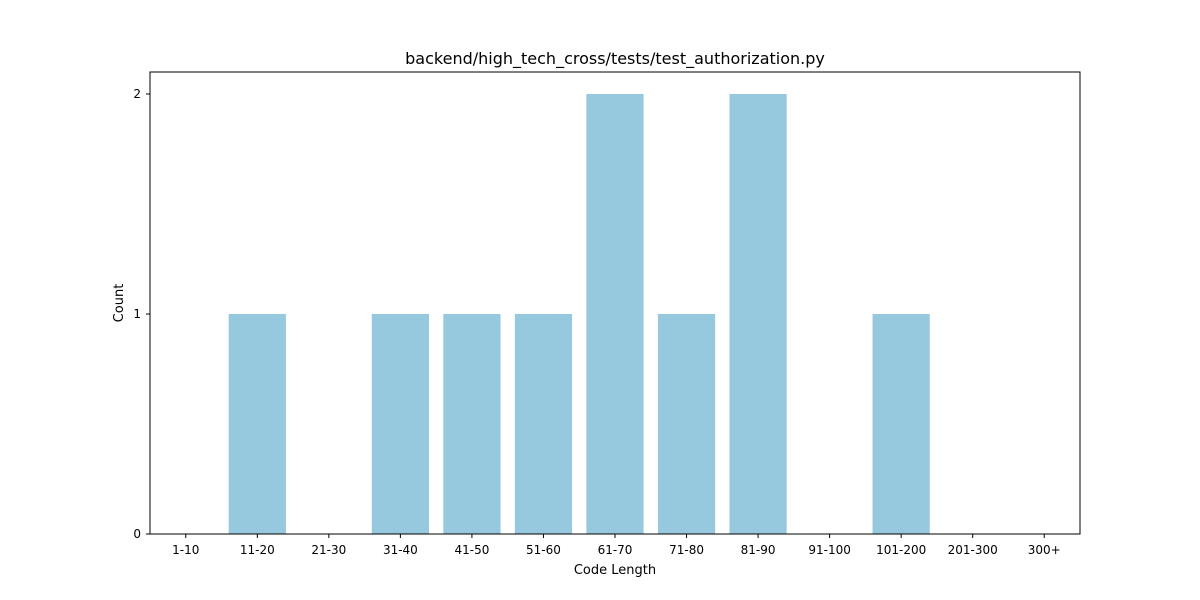 This screenshot has height=600, width=1200. Describe the element at coordinates (141, 314) in the screenshot. I see `y-axis-ticks: 0 1 2` at that location.